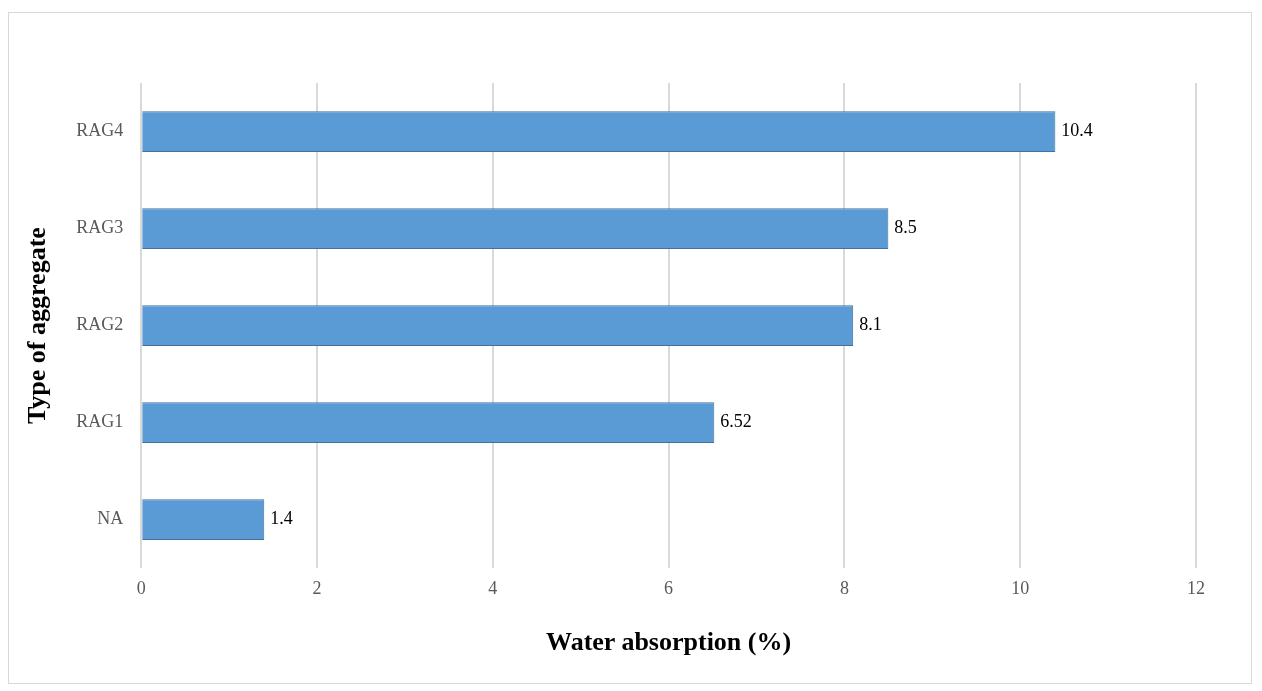  Describe the element at coordinates (317, 587) in the screenshot. I see `x-tick-label: 2` at that location.